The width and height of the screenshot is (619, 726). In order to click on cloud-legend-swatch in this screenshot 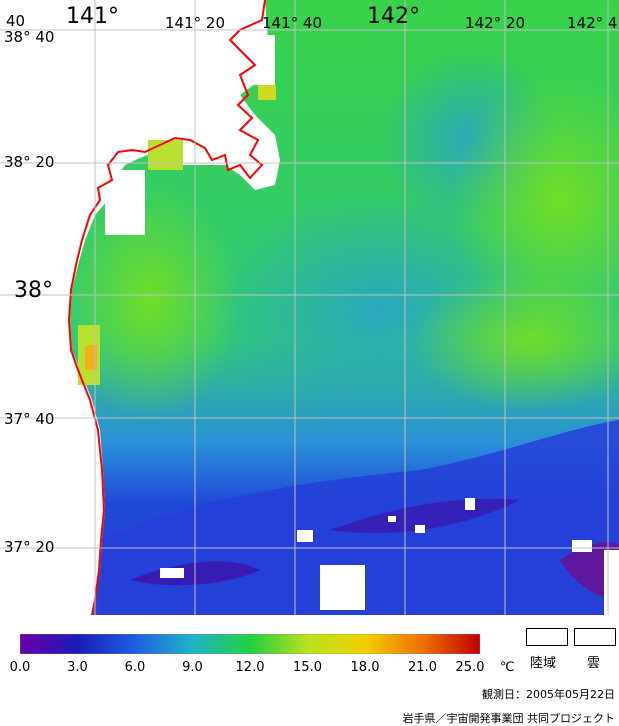, I will do `click(595, 637)`.